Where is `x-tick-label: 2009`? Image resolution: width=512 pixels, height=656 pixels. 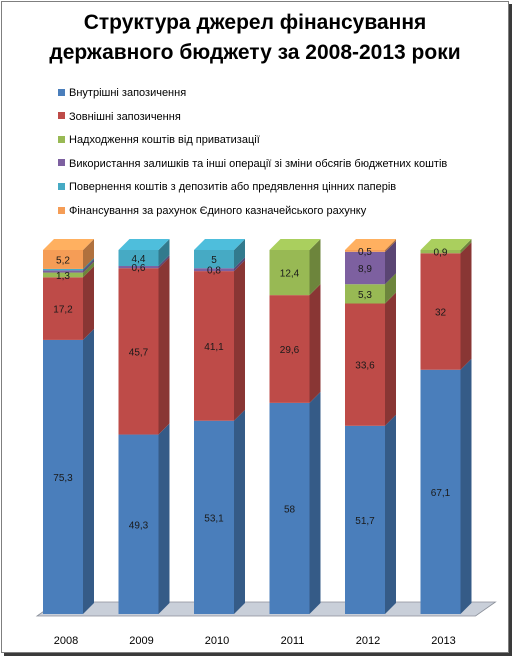
x-tick-label: 2009 is located at coordinates (141, 641).